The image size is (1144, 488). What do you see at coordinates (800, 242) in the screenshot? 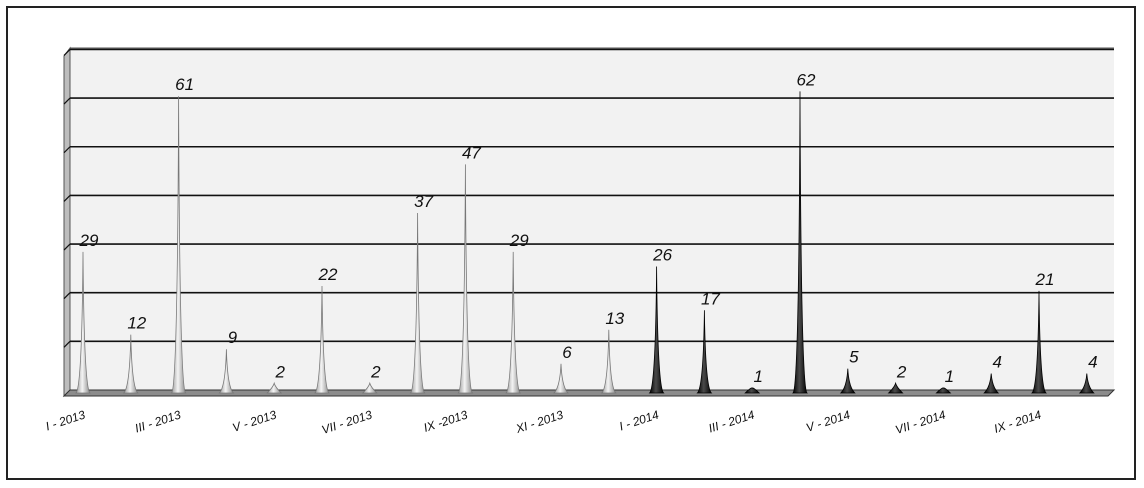
I see `bar-iv-2014` at bounding box center [800, 242].